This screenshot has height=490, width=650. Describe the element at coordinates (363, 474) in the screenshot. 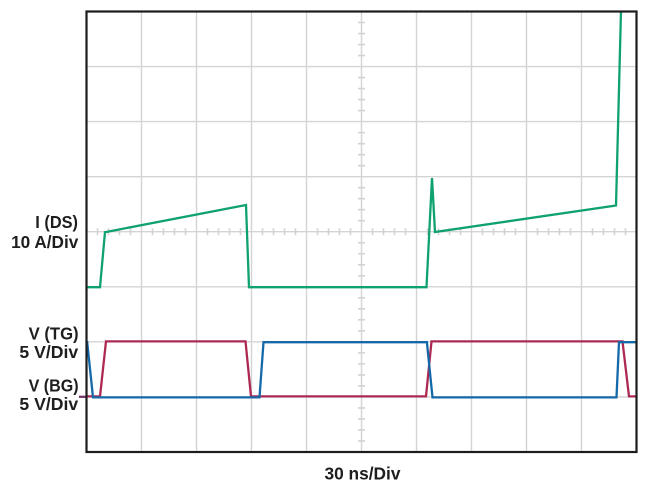

I see `svg-text: 30 ns/Div` at that location.